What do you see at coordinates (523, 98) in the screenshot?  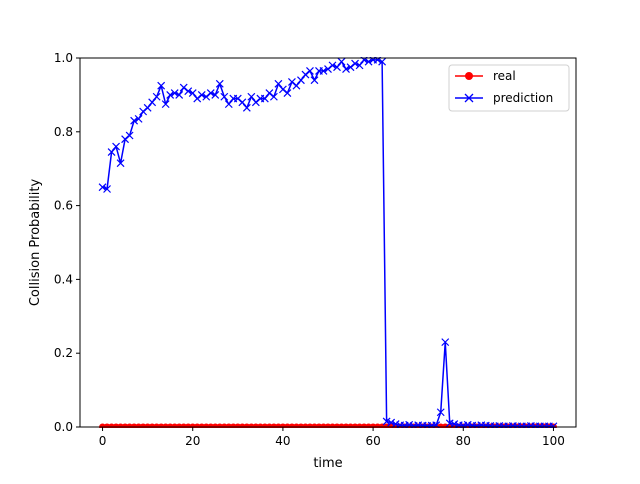 I see `legend-label: prediction` at bounding box center [523, 98].